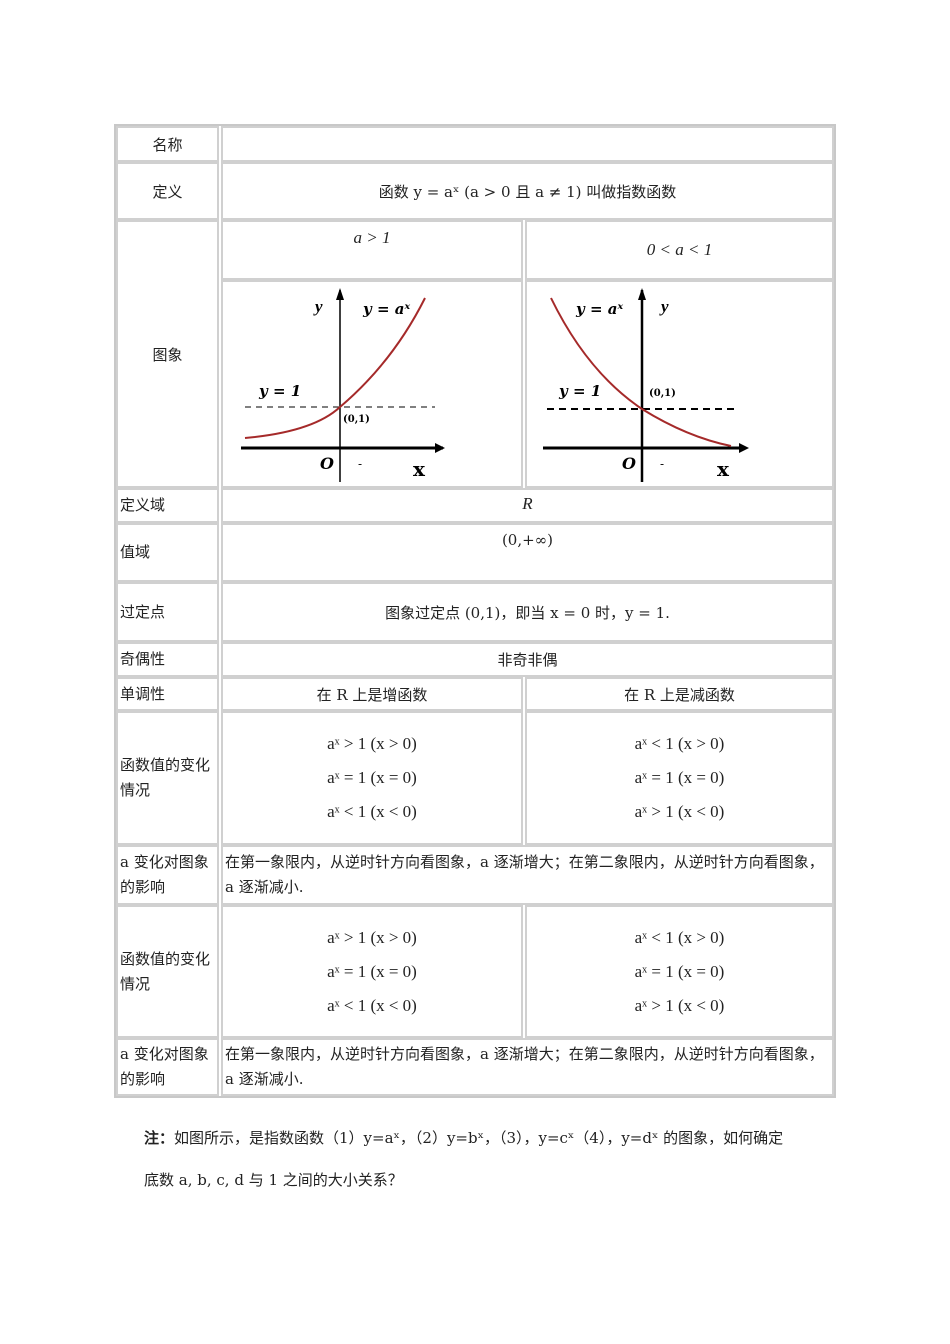 Image resolution: width=950 pixels, height=1344 pixels. I want to click on monotonicity-label: 单调性, so click(167, 694).